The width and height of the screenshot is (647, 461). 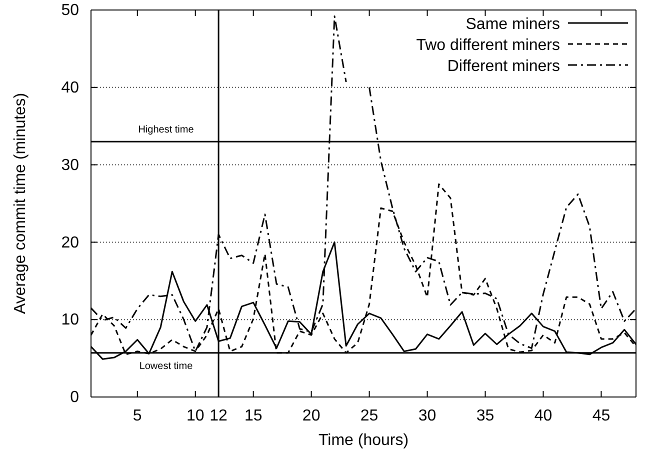 What do you see at coordinates (601, 415) in the screenshot?
I see `x-tick-label: 45` at bounding box center [601, 415].